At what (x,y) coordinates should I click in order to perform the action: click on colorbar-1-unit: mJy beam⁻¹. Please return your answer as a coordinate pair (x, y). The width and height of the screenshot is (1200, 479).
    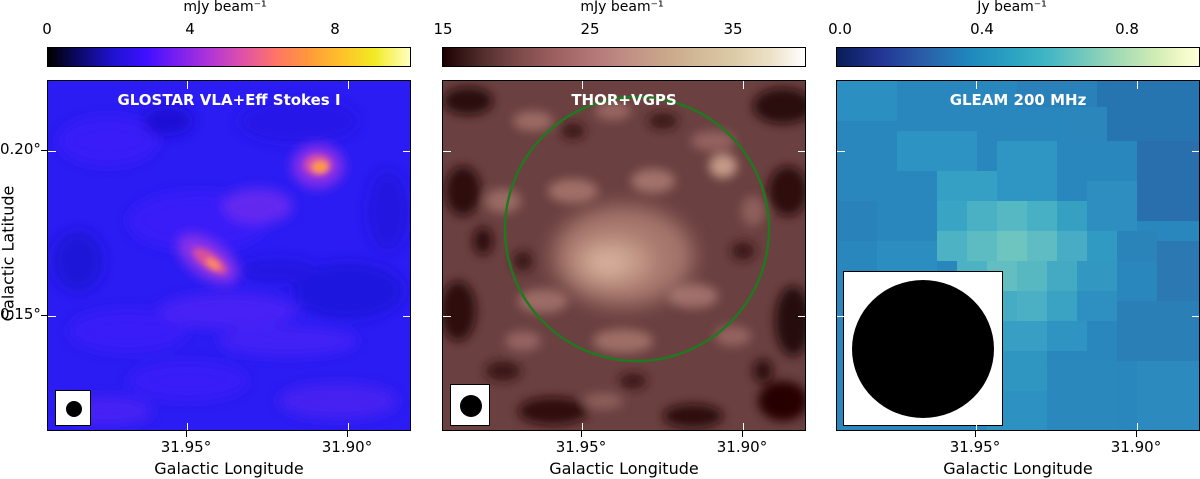
    Looking at the image, I should click on (225, 7).